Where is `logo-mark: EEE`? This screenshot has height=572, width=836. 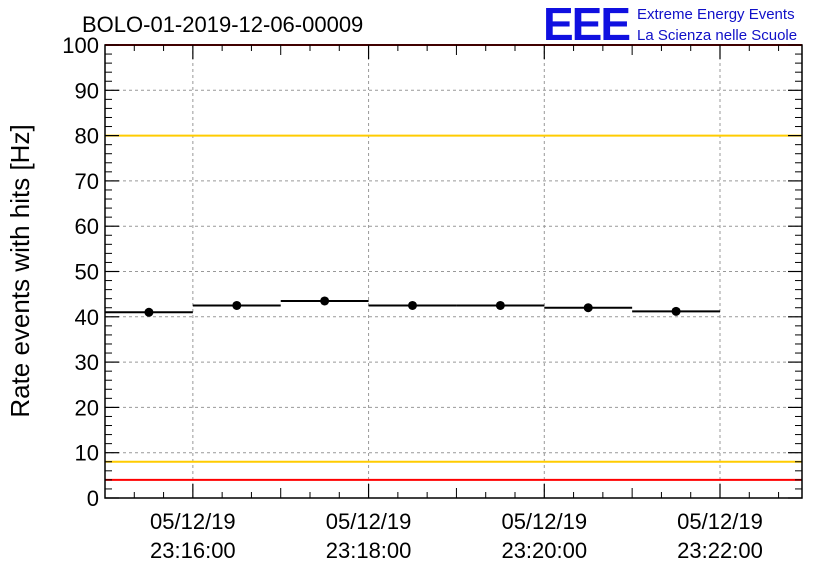
logo-mark: EEE is located at coordinates (586, 25).